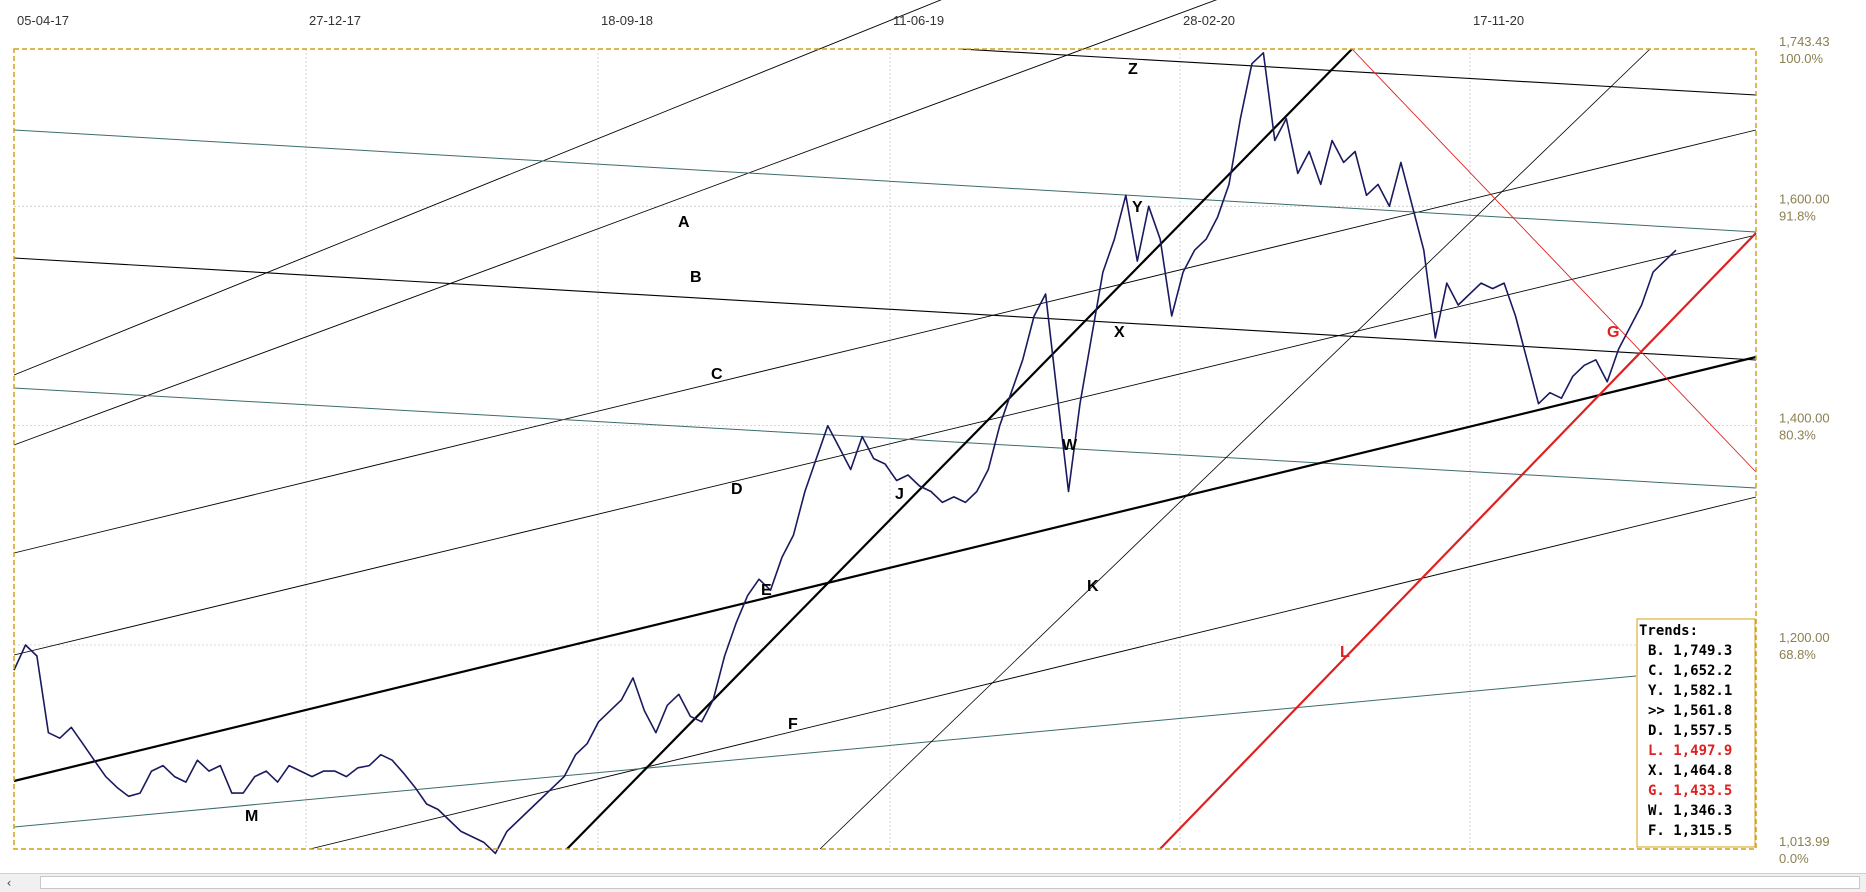 The width and height of the screenshot is (1866, 892). Describe the element at coordinates (1797, 215) in the screenshot. I see `y-percent-label: 91.8%` at that location.